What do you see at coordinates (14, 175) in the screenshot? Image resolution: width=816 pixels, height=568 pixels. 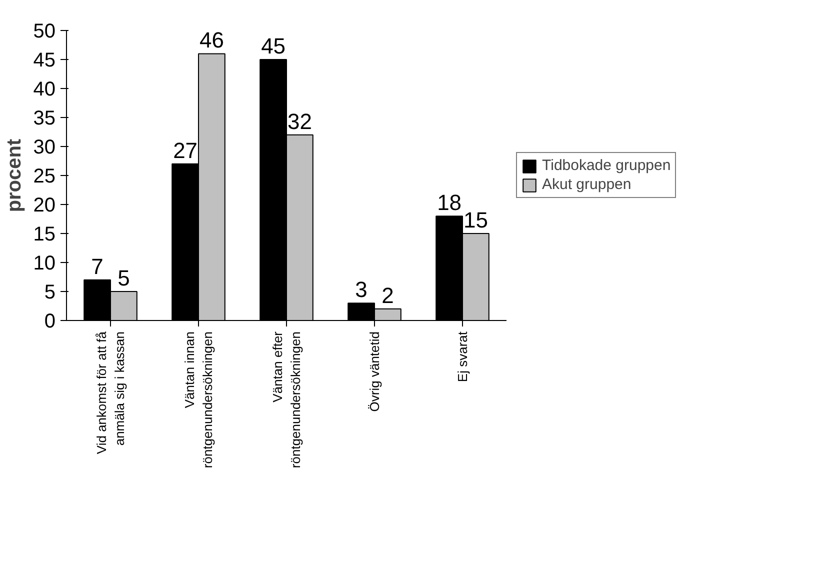 I see `y-axis-title: procent` at bounding box center [14, 175].